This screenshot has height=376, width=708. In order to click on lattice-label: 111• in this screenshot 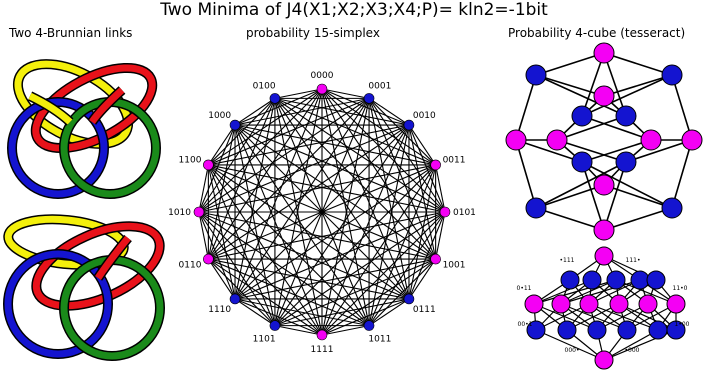, I will do `click(633, 260)`.